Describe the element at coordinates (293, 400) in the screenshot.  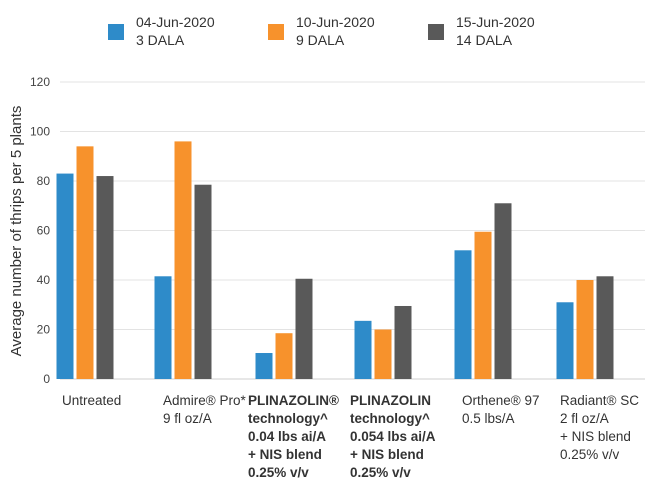
I see `x-tick-label-line: PLINAZOLIN®` at that location.